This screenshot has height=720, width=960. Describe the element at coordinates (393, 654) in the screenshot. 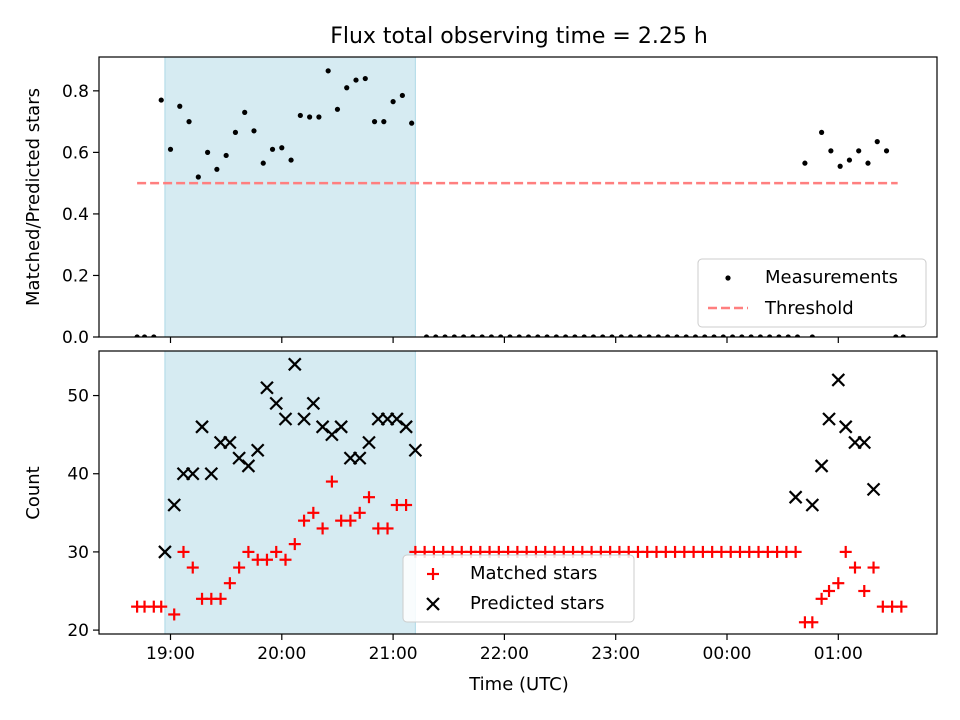

I see `x-tick-label: 21:00` at that location.